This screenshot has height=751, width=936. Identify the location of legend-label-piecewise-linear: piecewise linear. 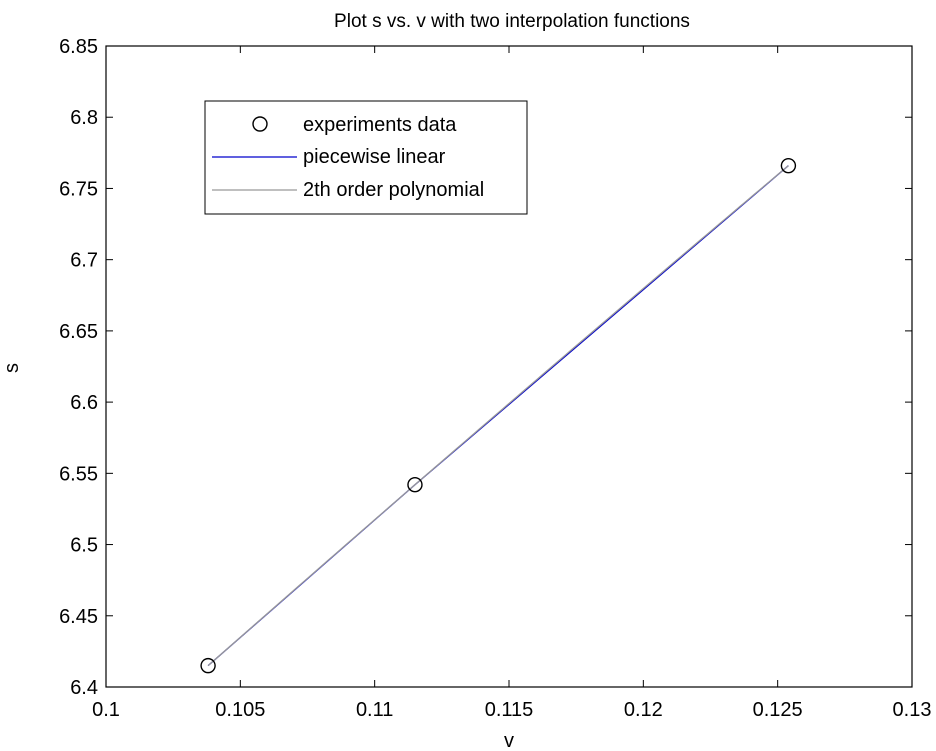
(374, 157).